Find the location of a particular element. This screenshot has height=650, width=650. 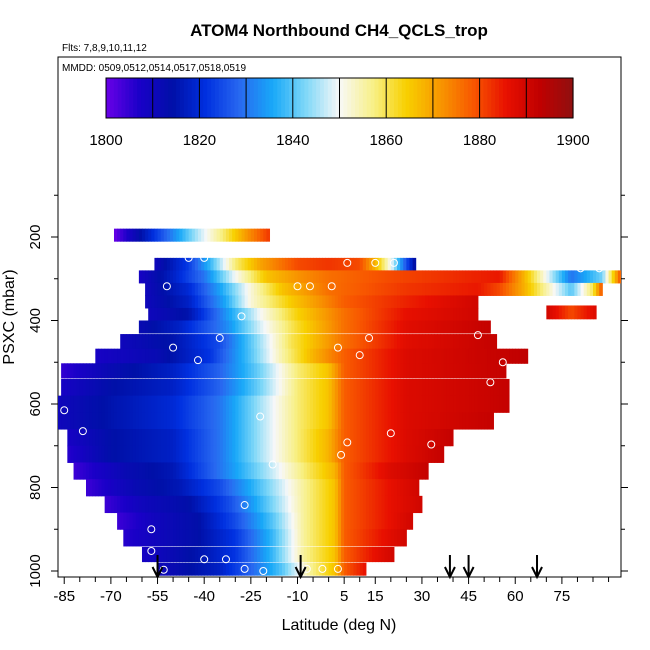

x-axis-label: Latitude (deg N) is located at coordinates (339, 625).